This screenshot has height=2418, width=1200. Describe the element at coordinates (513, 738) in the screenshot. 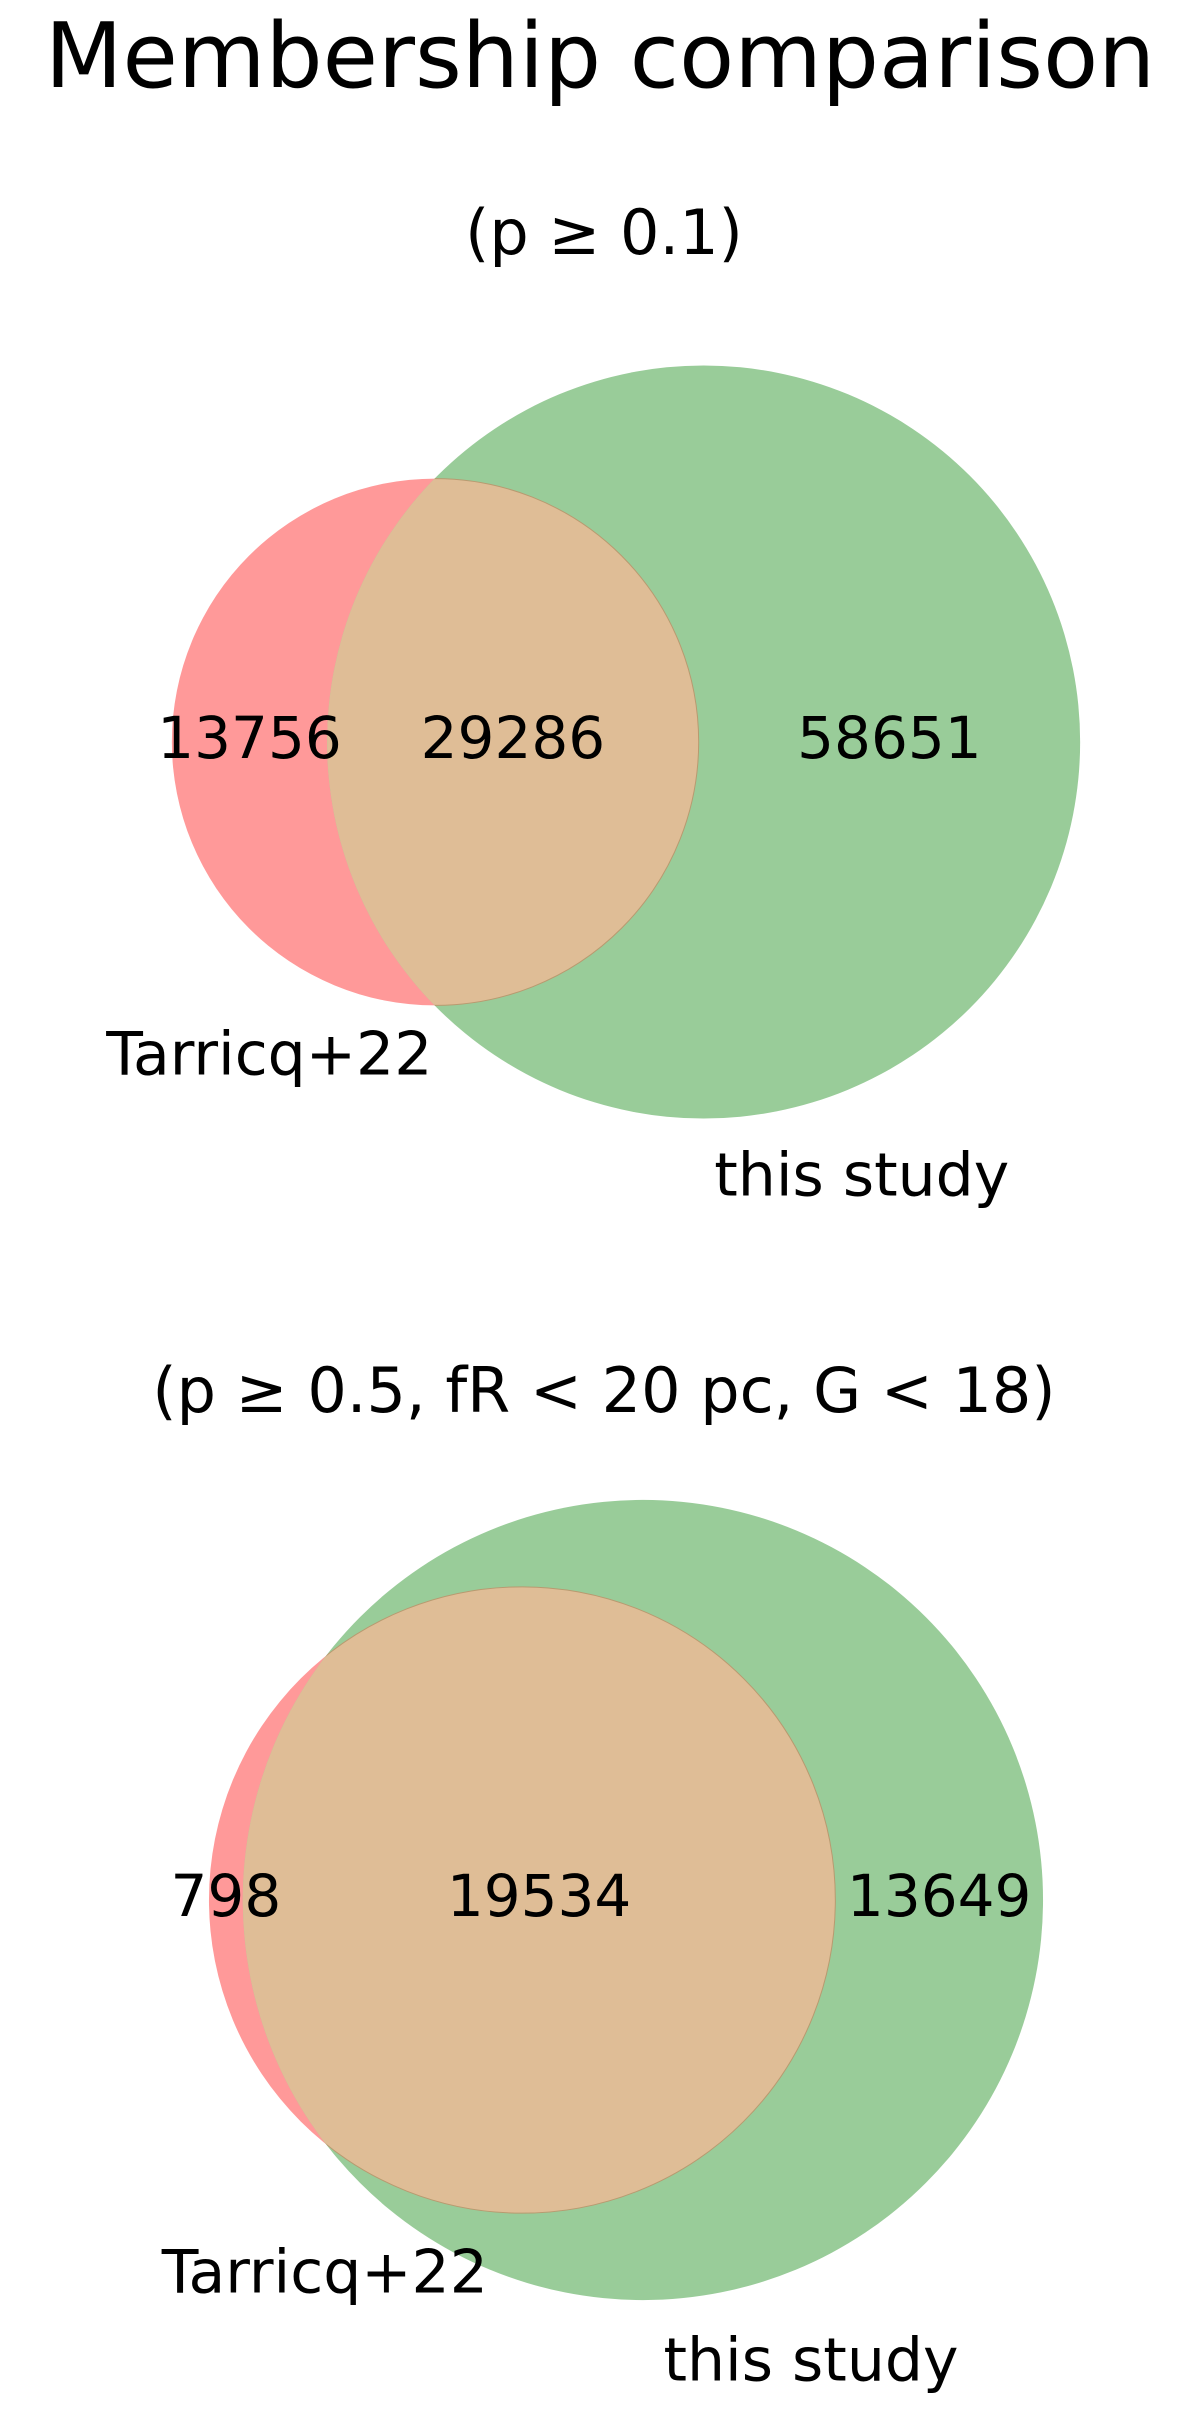

I see `region-count: 29286` at that location.